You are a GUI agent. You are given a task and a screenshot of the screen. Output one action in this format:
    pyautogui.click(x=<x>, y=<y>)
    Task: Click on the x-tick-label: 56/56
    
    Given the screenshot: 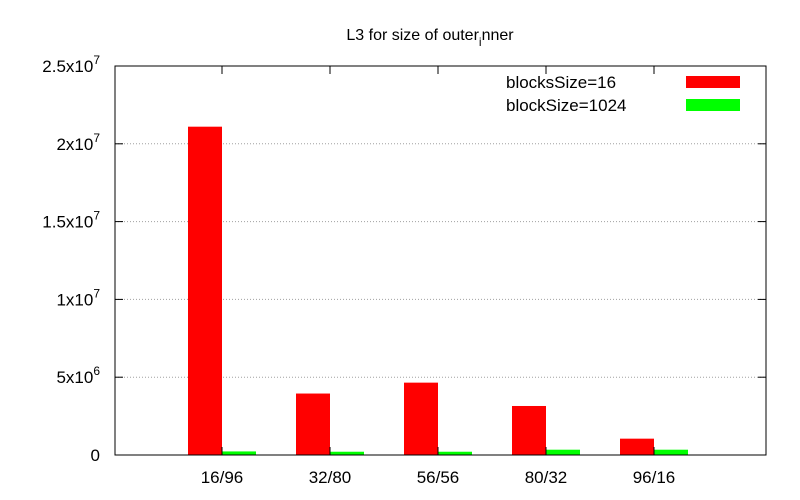 What is the action you would take?
    pyautogui.click(x=438, y=477)
    